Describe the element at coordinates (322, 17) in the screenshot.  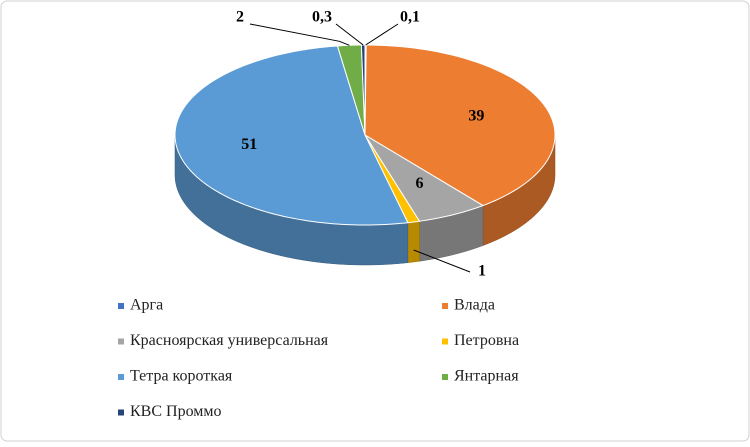
I see `value-label: 0,3` at that location.